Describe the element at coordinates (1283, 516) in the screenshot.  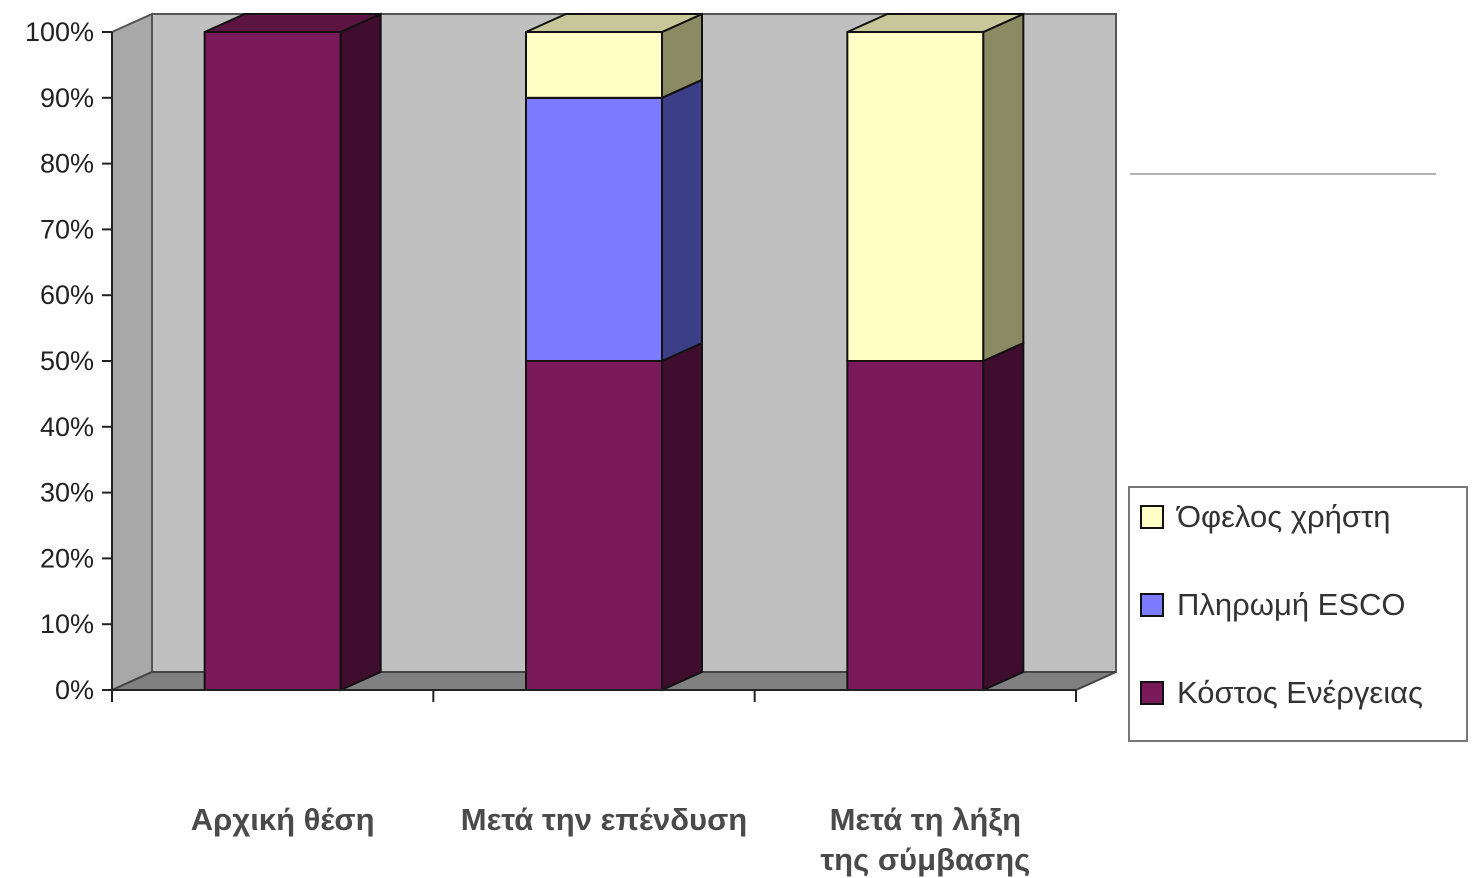
I see `legend-label: Όφελος χρήστη` at that location.